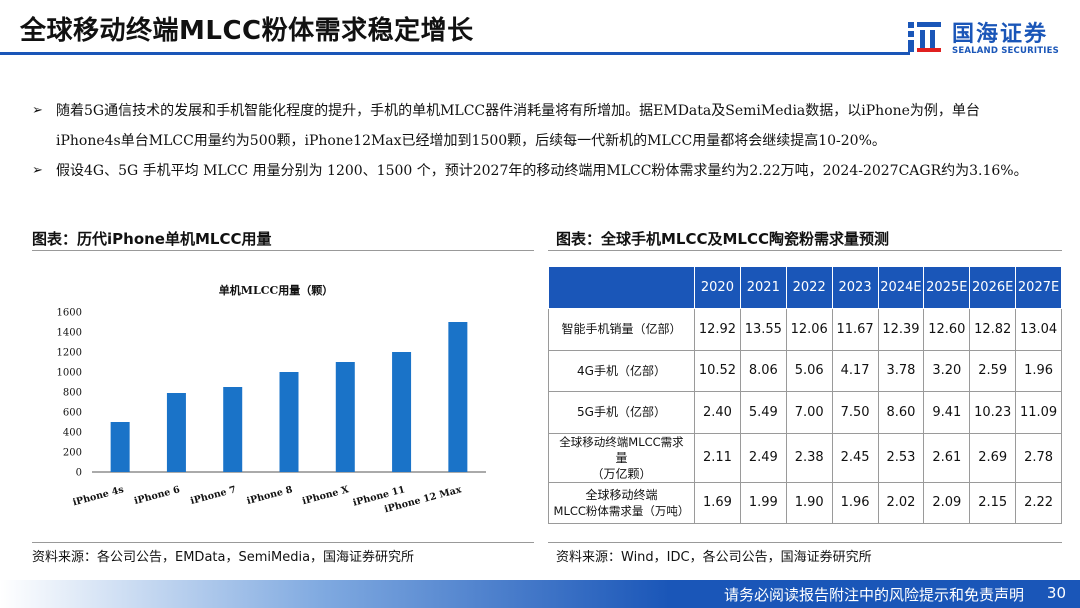 This screenshot has width=1080, height=608. I want to click on disclaimer-text: 请务必阅读报告附注中的风险提示和免责声明, so click(873, 595).